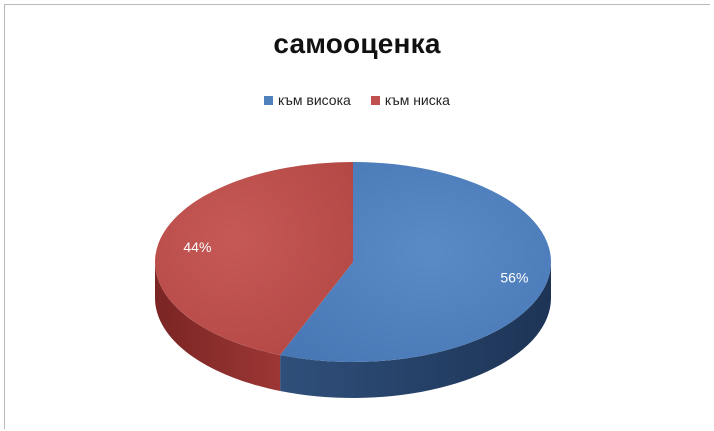  What do you see at coordinates (218, 326) in the screenshot?
I see `slice-side-low` at bounding box center [218, 326].